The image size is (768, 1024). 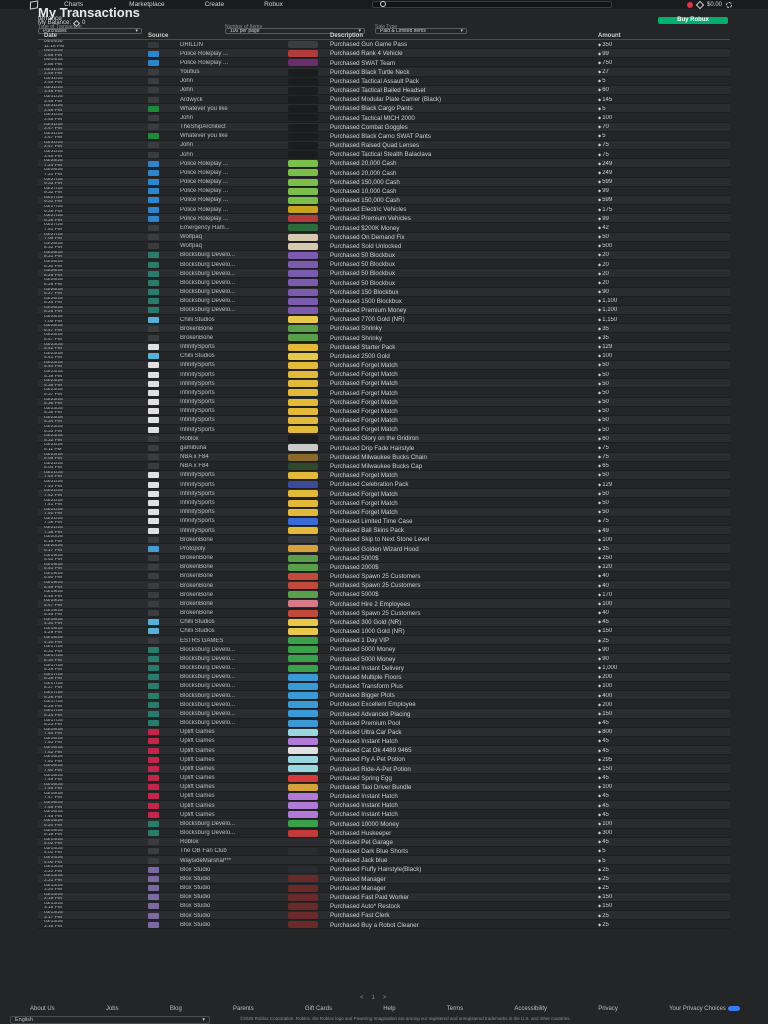 What do you see at coordinates (366, 622) in the screenshot?
I see `row-description: Purchased 300 Gold (NR)` at bounding box center [366, 622].